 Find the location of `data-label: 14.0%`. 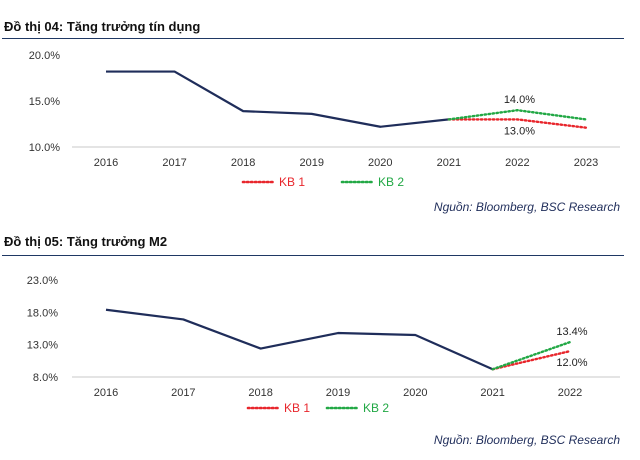

data-label: 14.0% is located at coordinates (519, 100).